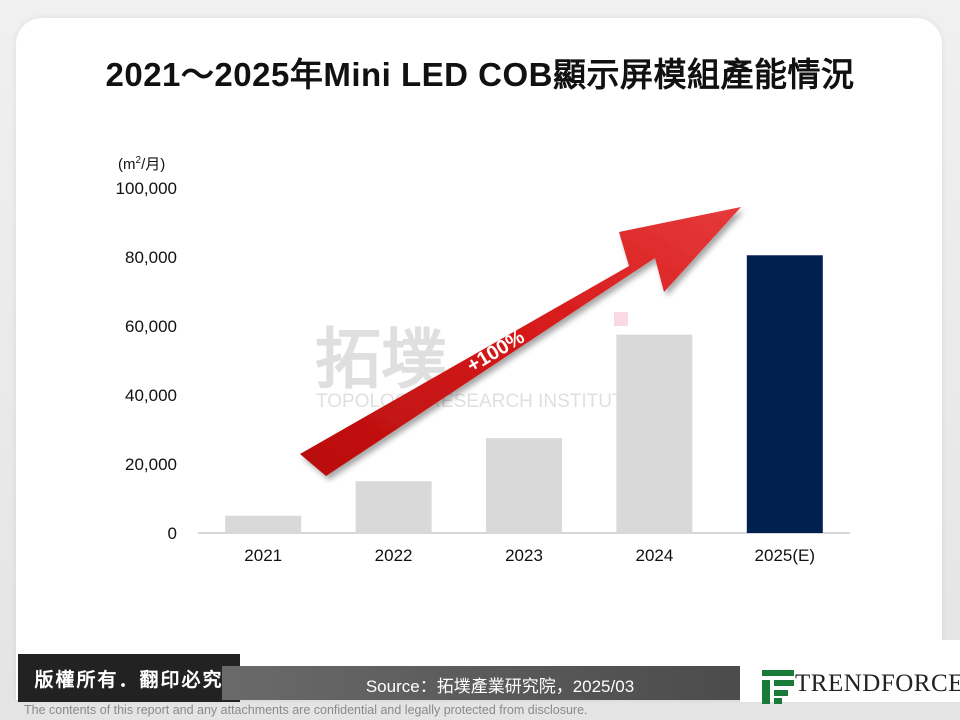 The image size is (960, 720). I want to click on trendforce-logo-text: TRENDFORCE, so click(877, 683).